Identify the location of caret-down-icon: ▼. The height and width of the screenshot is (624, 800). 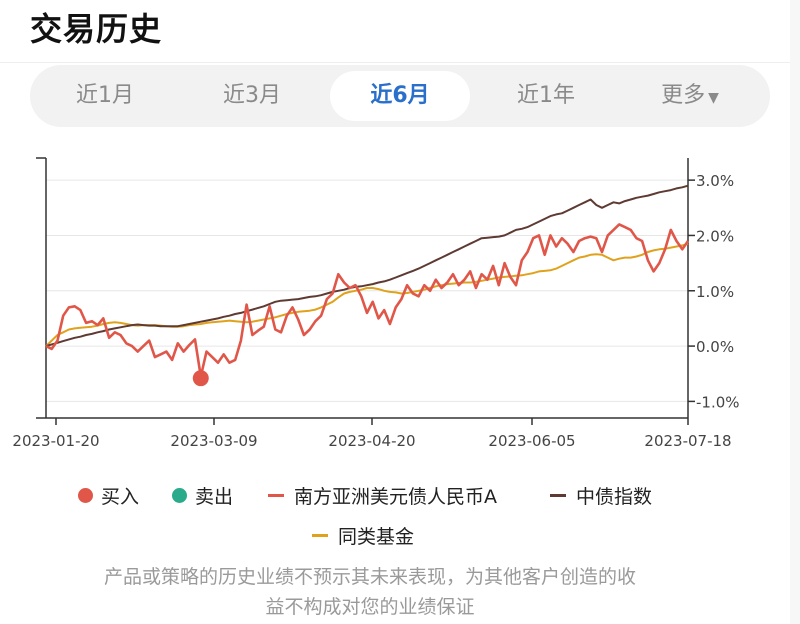
(713, 98).